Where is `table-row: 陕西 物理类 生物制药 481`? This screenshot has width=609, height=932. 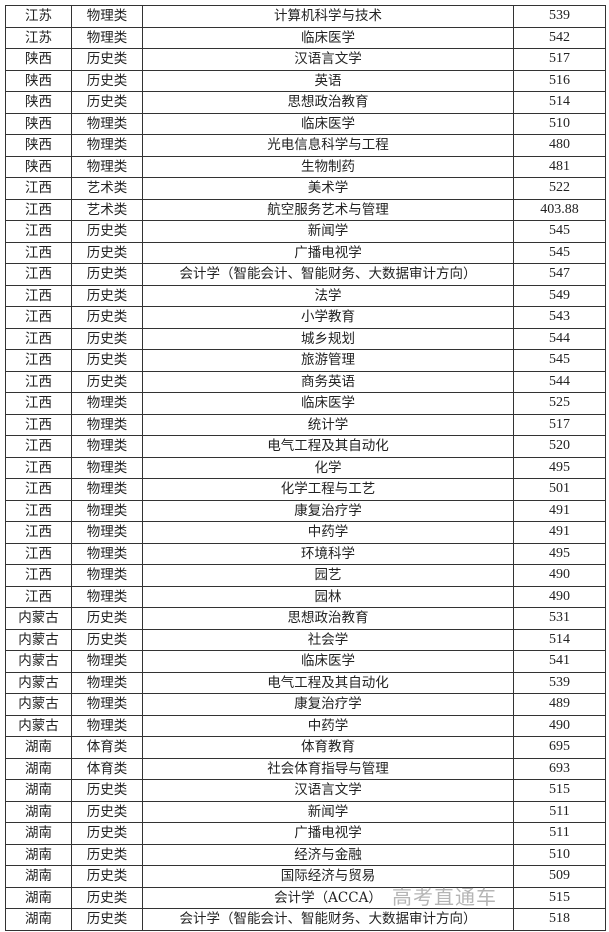 table-row: 陕西 物理类 生物制药 481 is located at coordinates (305, 166).